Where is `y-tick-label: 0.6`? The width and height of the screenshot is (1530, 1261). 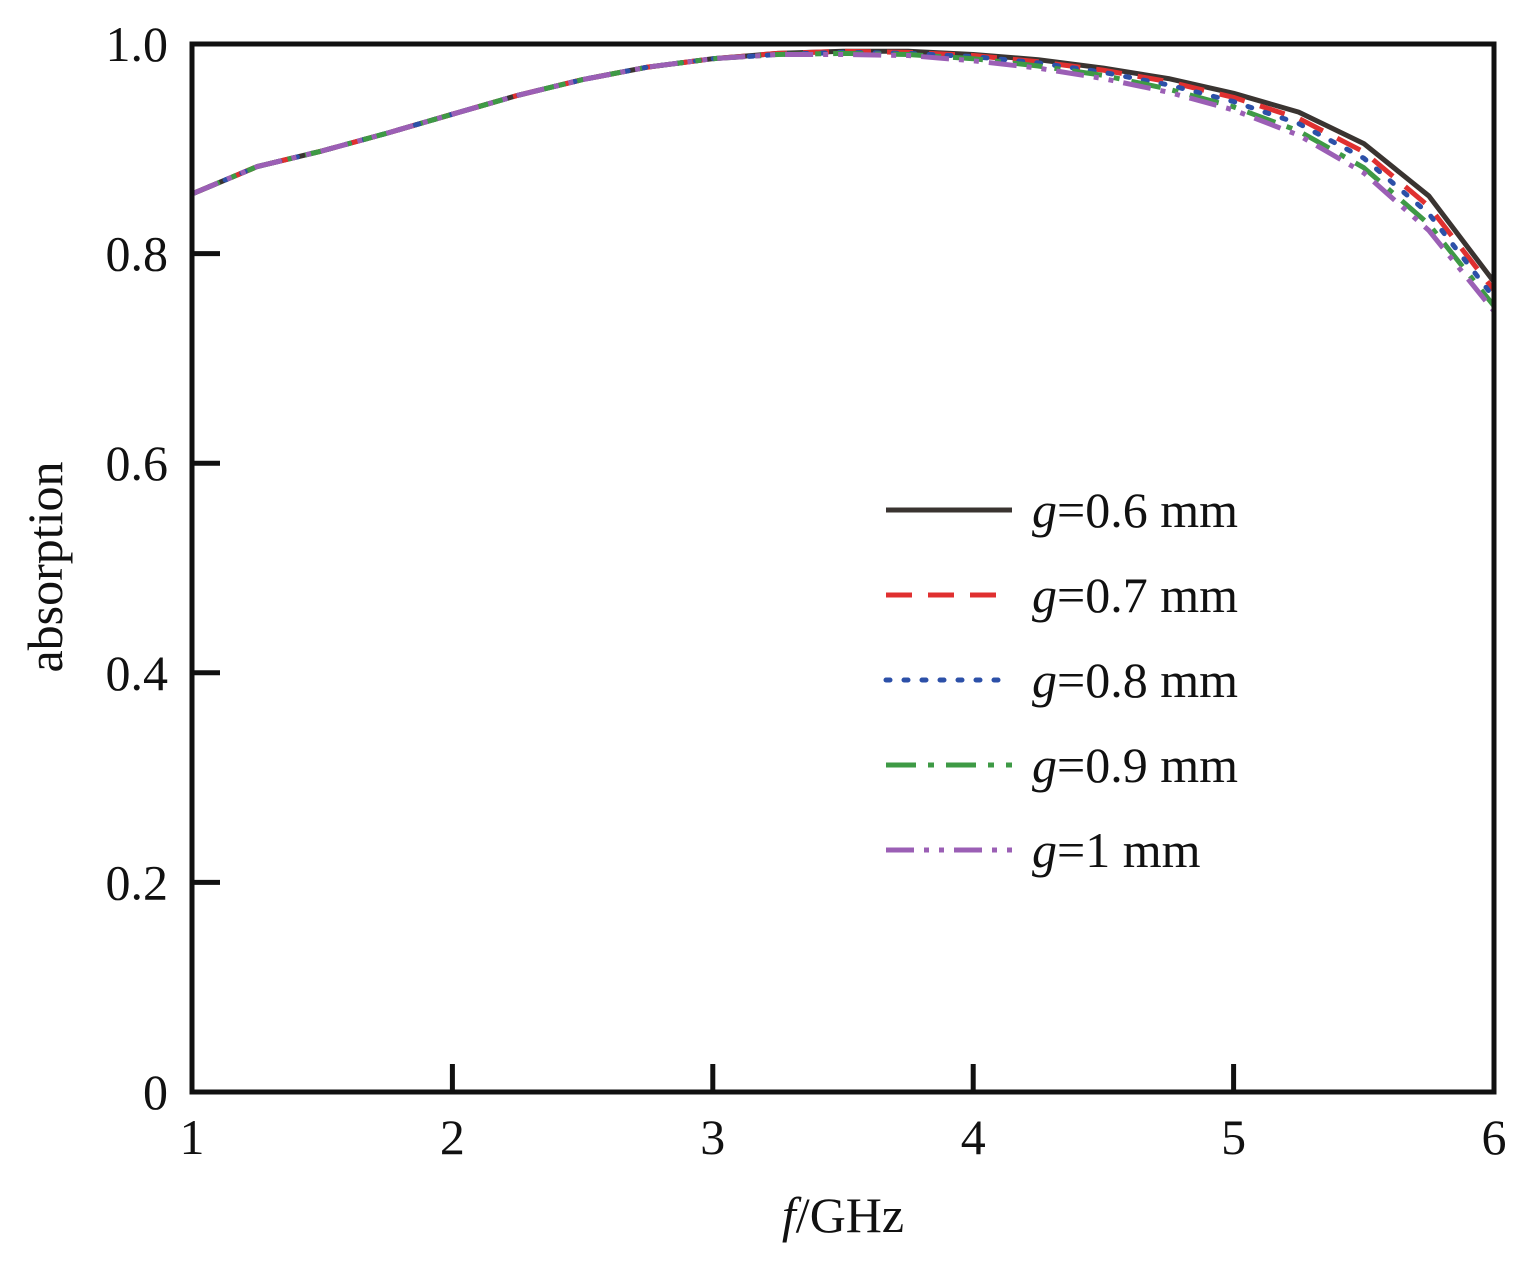
y-tick-label: 0.6 is located at coordinates (137, 463).